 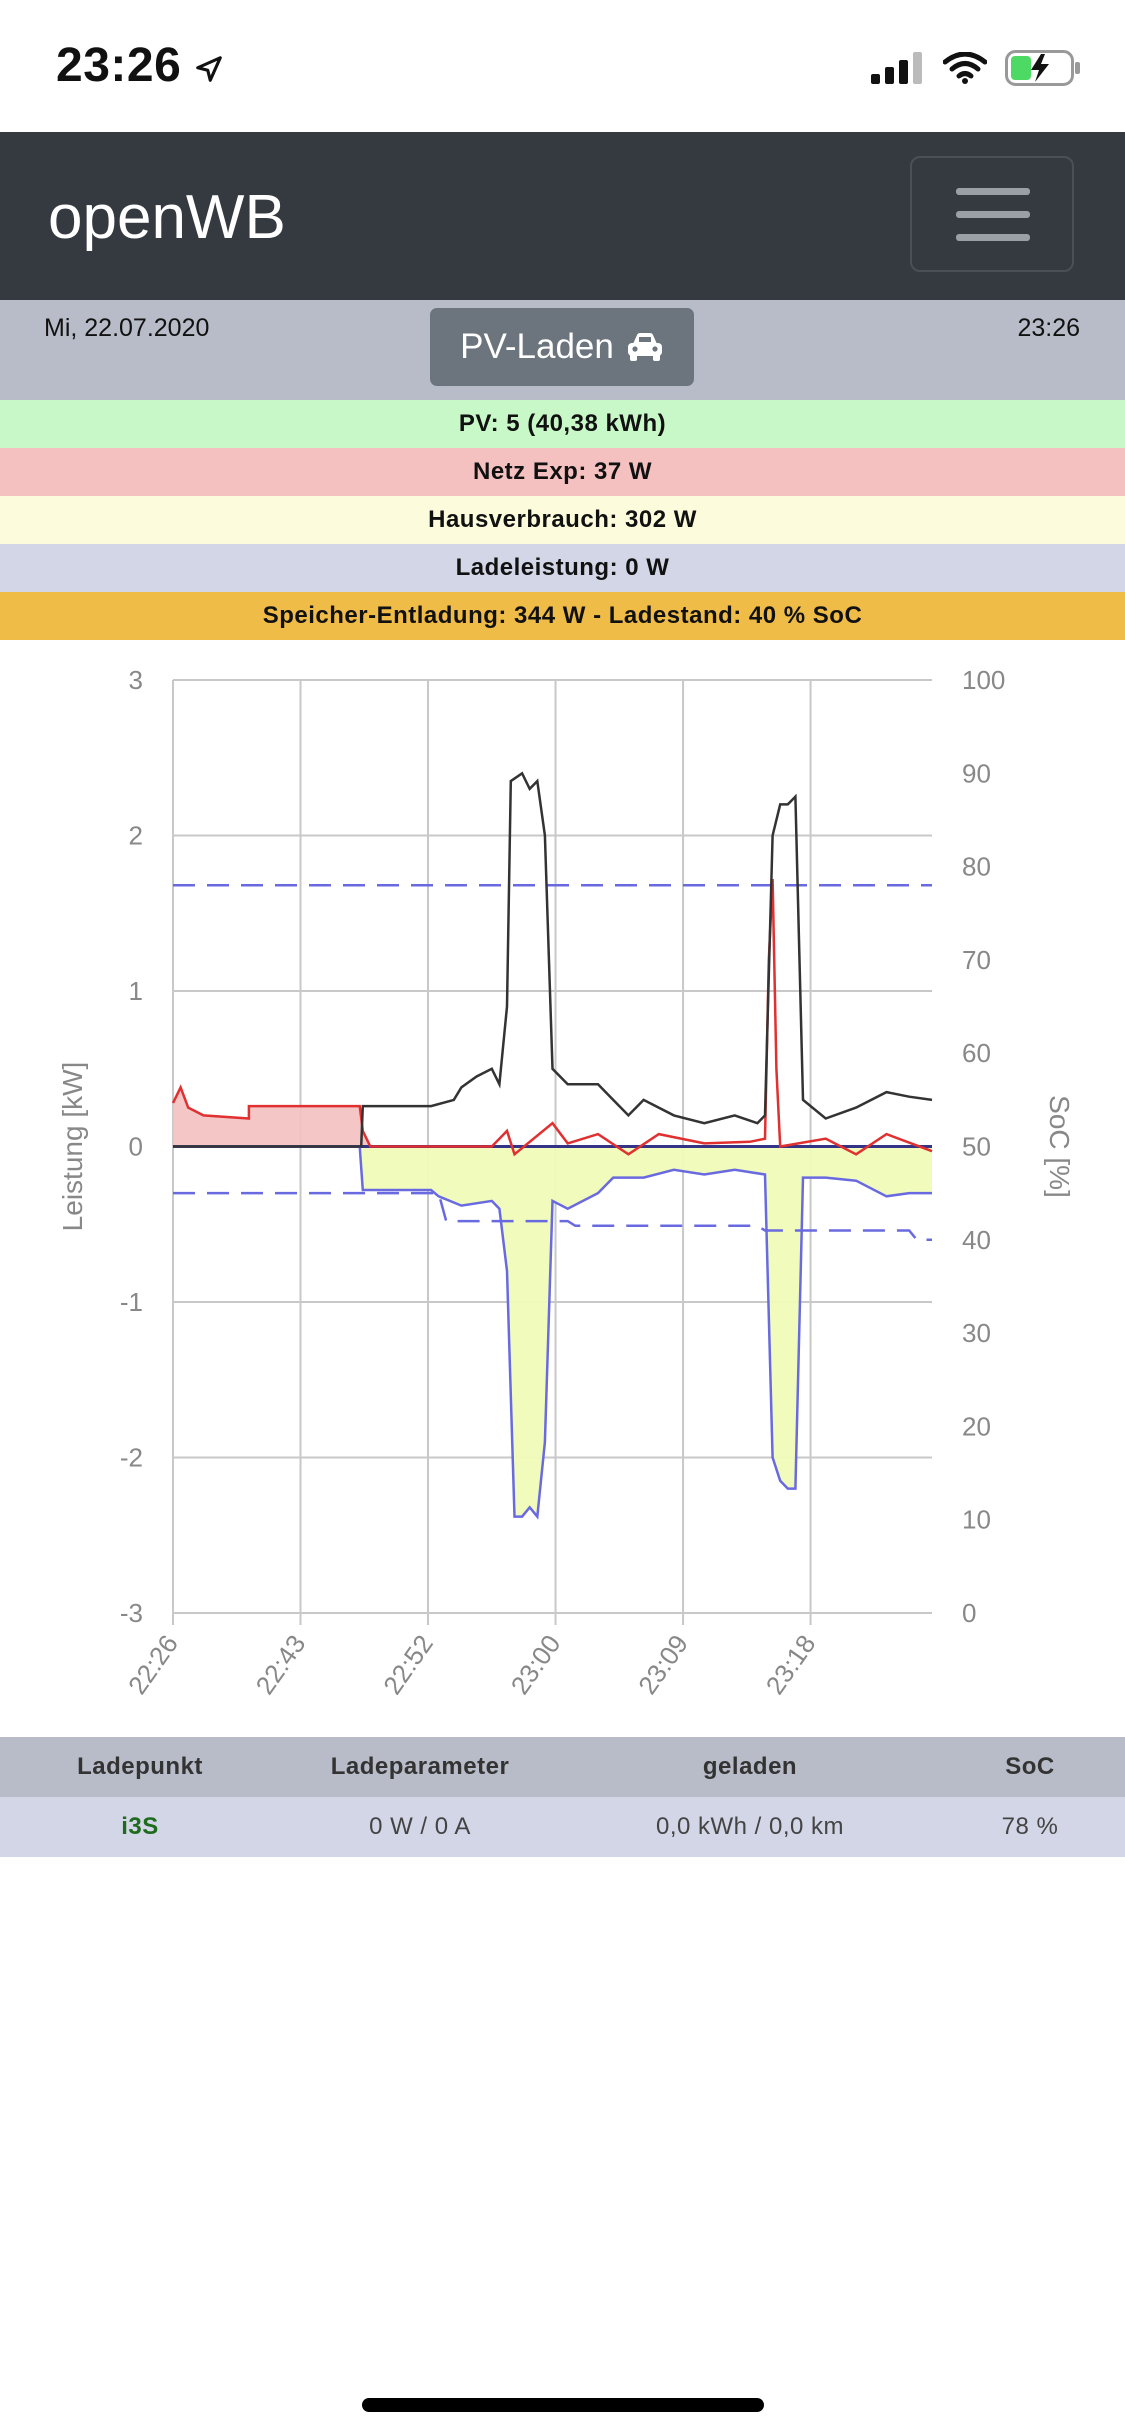 What do you see at coordinates (119, 65) in the screenshot?
I see `status-time: 23:26` at bounding box center [119, 65].